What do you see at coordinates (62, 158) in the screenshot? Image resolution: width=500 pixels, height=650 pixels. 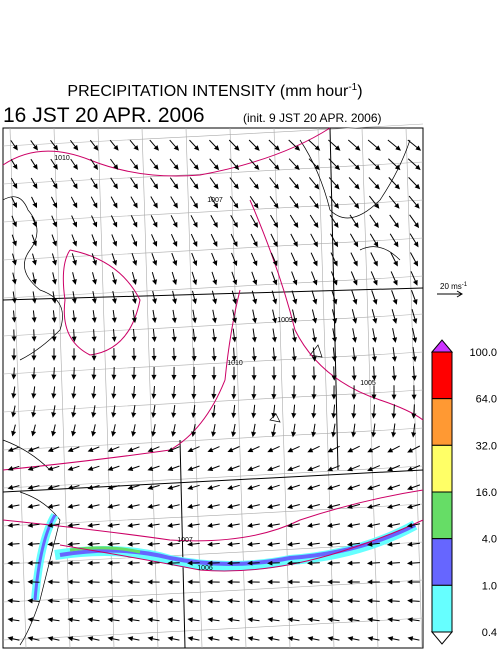 I see `isobar-label: 1010` at bounding box center [62, 158].